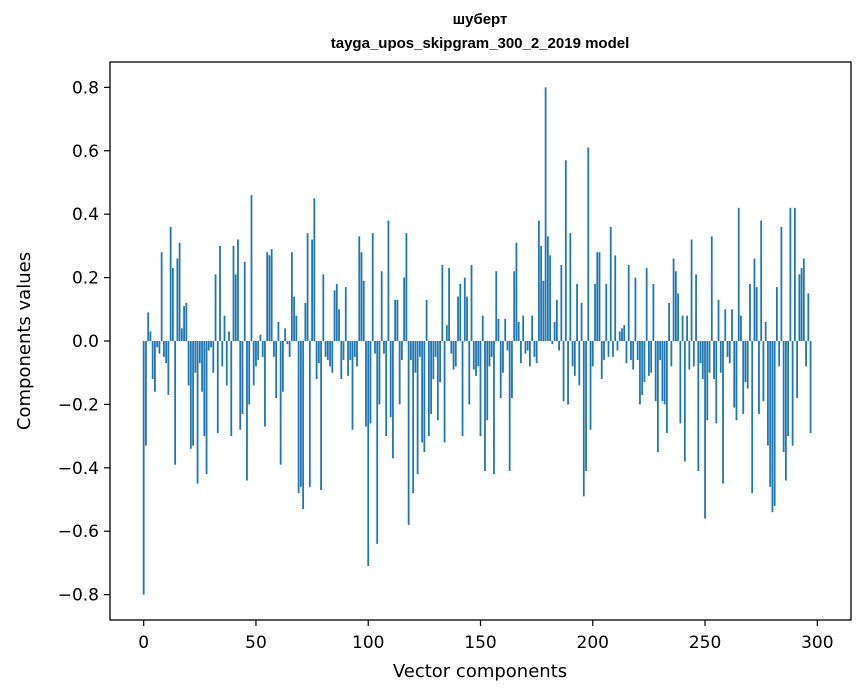  Describe the element at coordinates (78, 405) in the screenshot. I see `y-tick-label: −0.2` at that location.